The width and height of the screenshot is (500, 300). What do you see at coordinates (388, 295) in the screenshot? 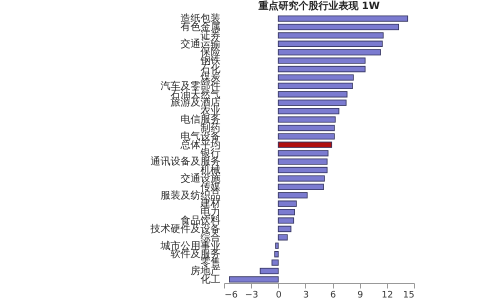
I see `x-tick-label: 12` at bounding box center [388, 295].